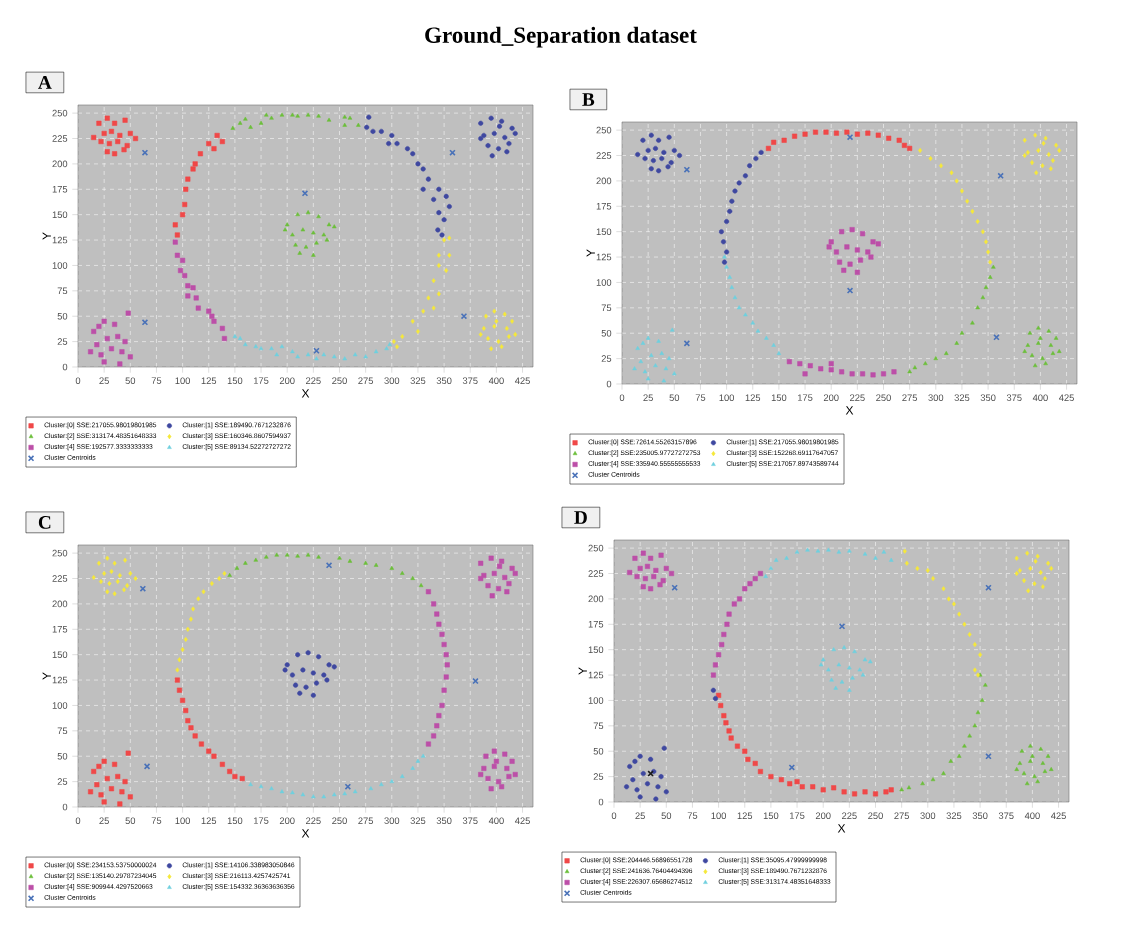 The image size is (1121, 925). I want to click on y-tick-label: 250, so click(596, 548).